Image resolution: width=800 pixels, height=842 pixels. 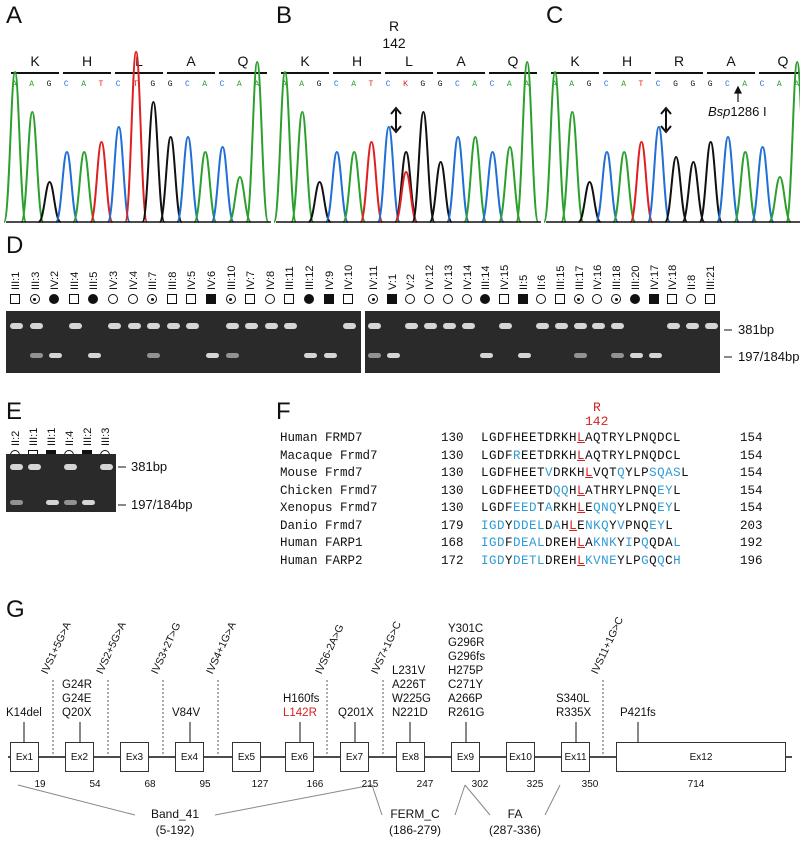 I want to click on traces-b, so click(x=407, y=141).